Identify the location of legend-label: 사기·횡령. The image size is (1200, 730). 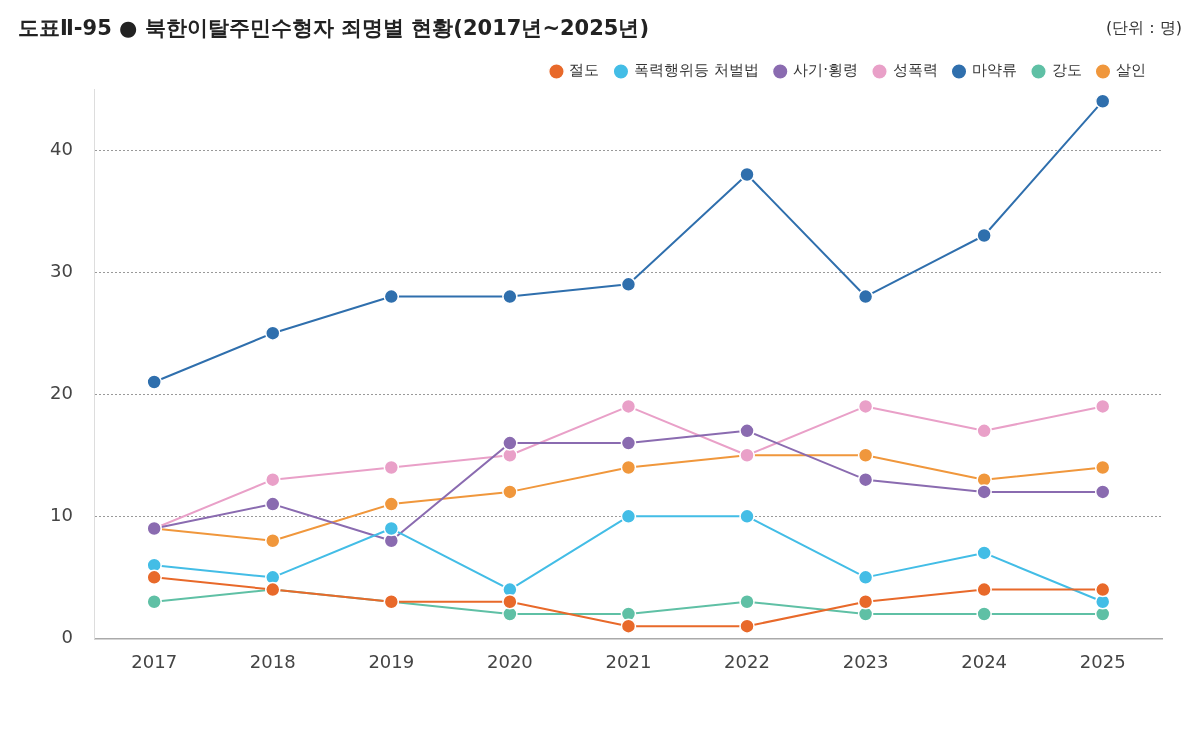
(826, 70).